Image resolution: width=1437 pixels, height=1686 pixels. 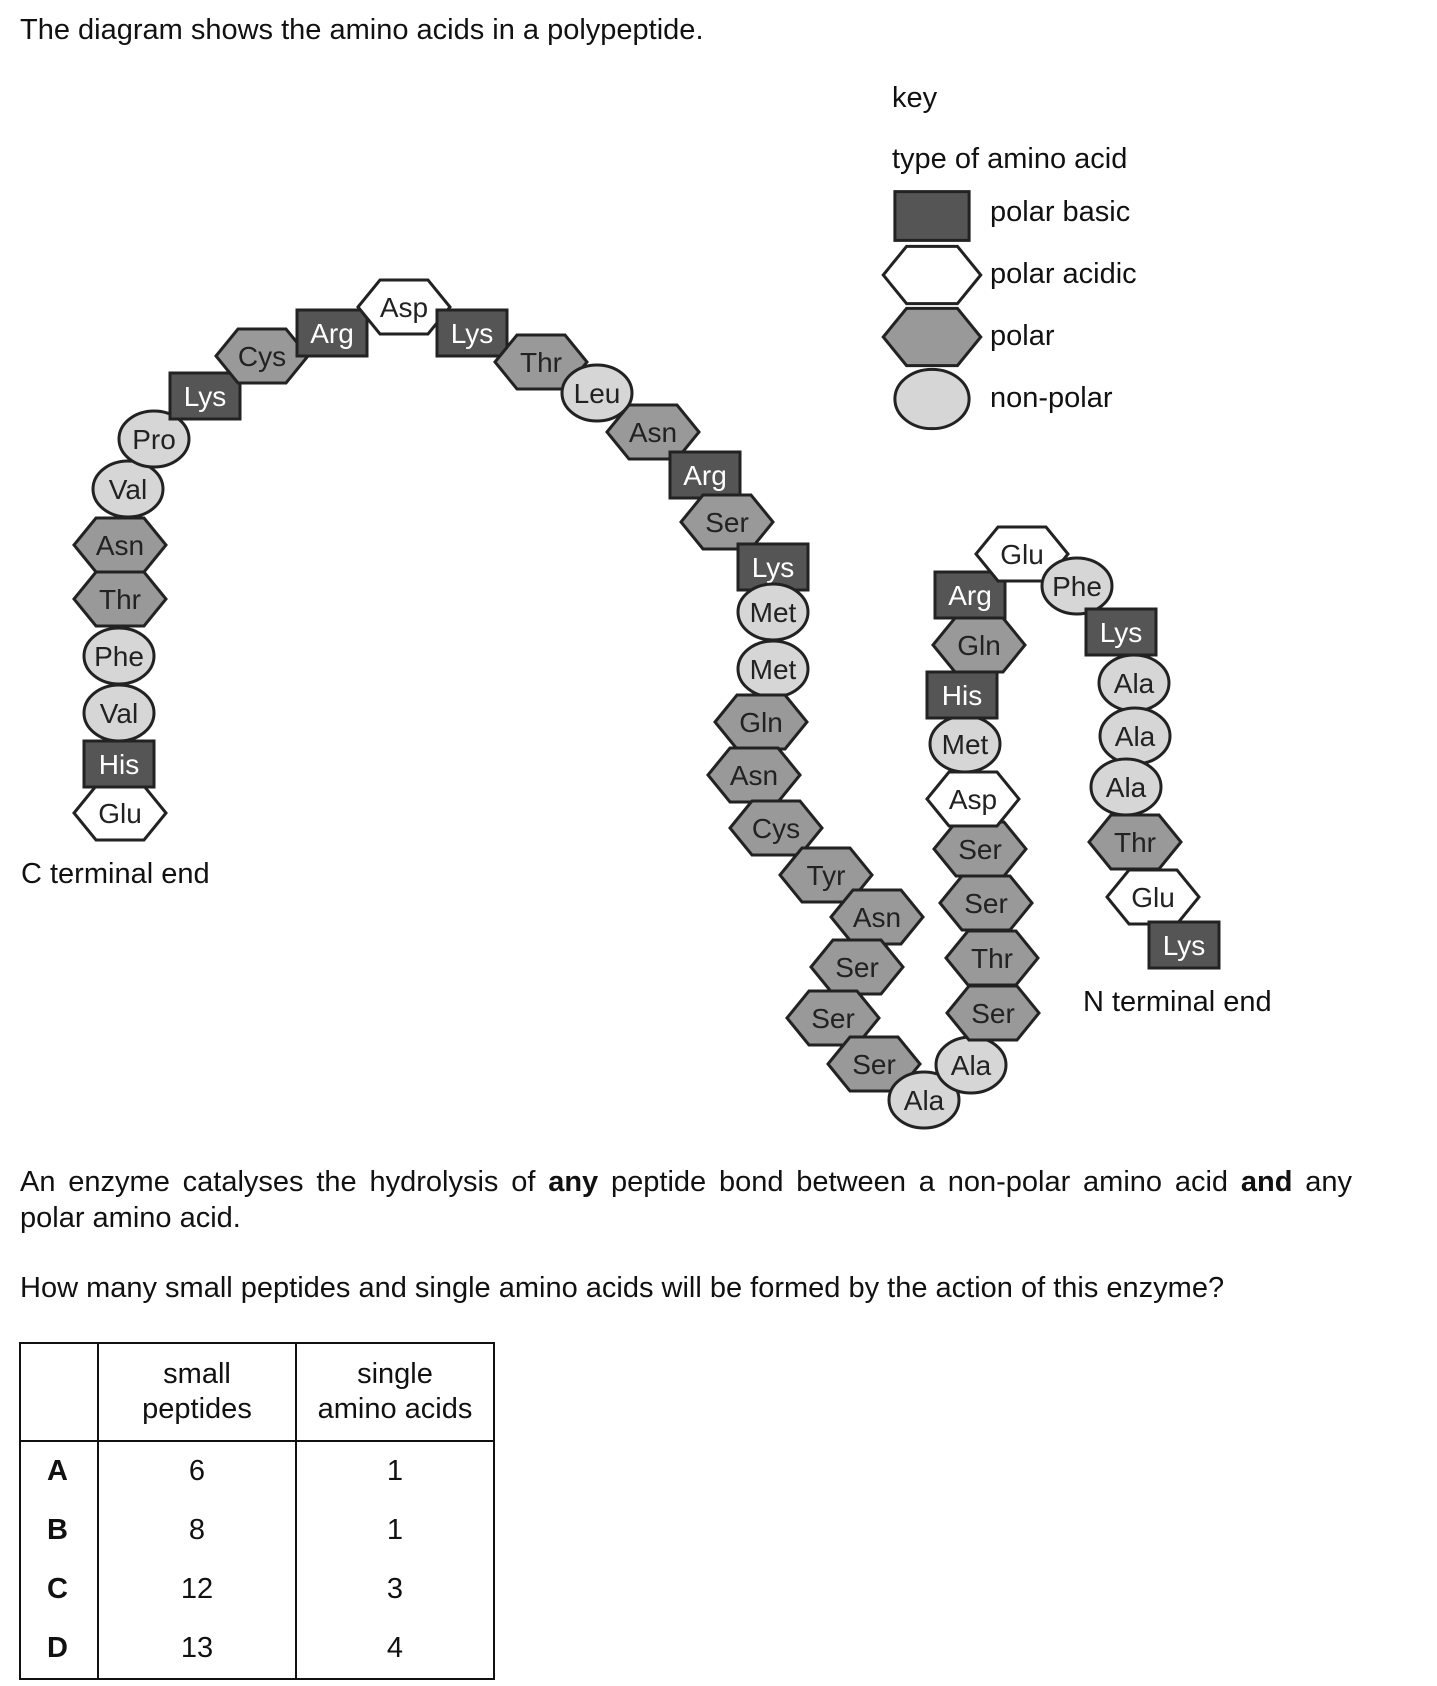 I want to click on option-letter: A, so click(x=59, y=1471).